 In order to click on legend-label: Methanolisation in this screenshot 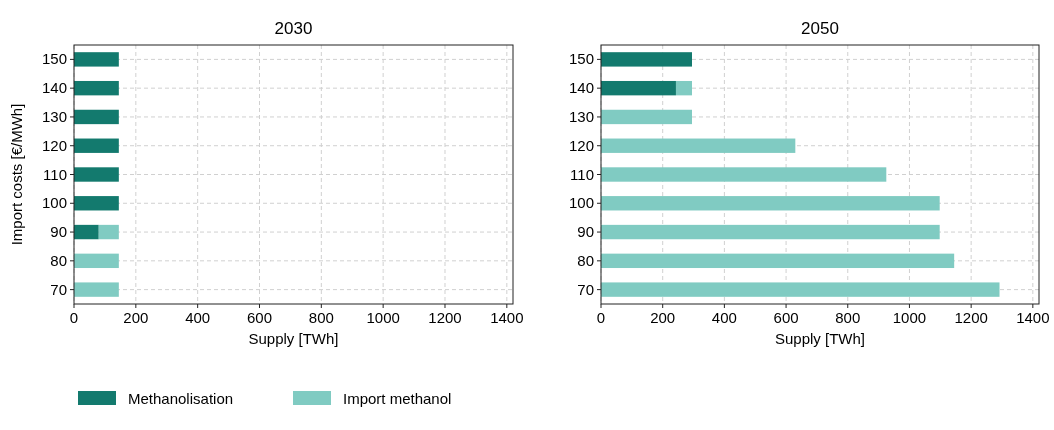, I will do `click(181, 398)`.